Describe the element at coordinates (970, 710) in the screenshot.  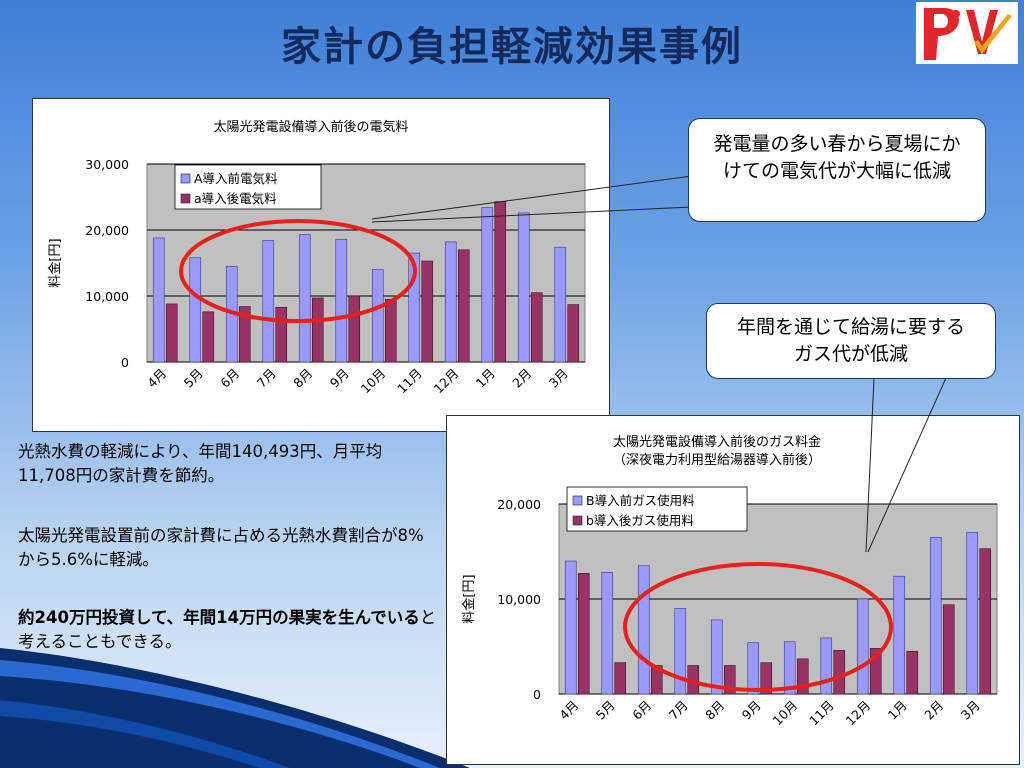
I see `gas-xtick-label: 3月` at that location.